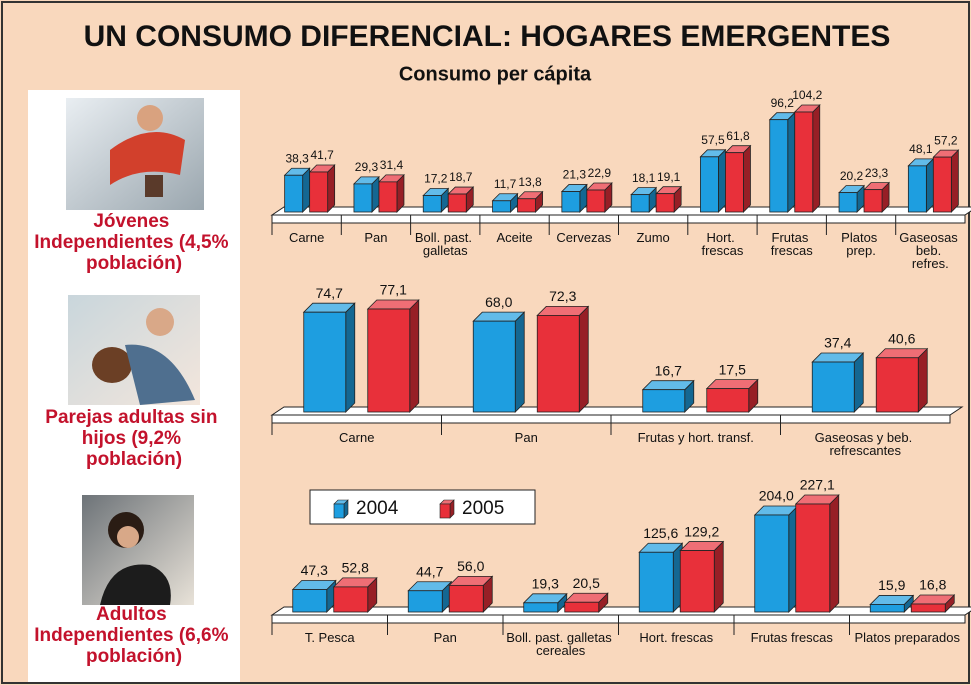  Describe the element at coordinates (907, 637) in the screenshot. I see `category-label: Platos preparados` at that location.